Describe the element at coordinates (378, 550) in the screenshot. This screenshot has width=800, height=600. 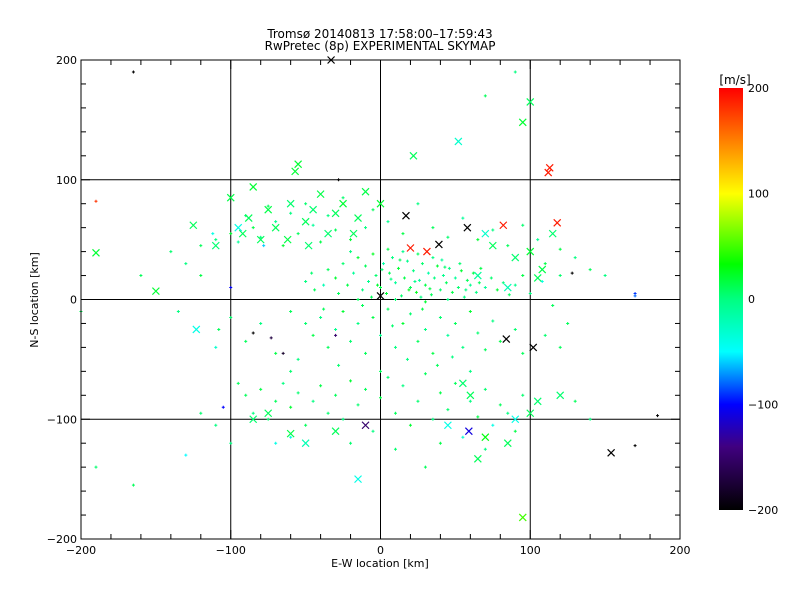
I see `x-tick-labels: −200 −100 0 100 200` at that location.